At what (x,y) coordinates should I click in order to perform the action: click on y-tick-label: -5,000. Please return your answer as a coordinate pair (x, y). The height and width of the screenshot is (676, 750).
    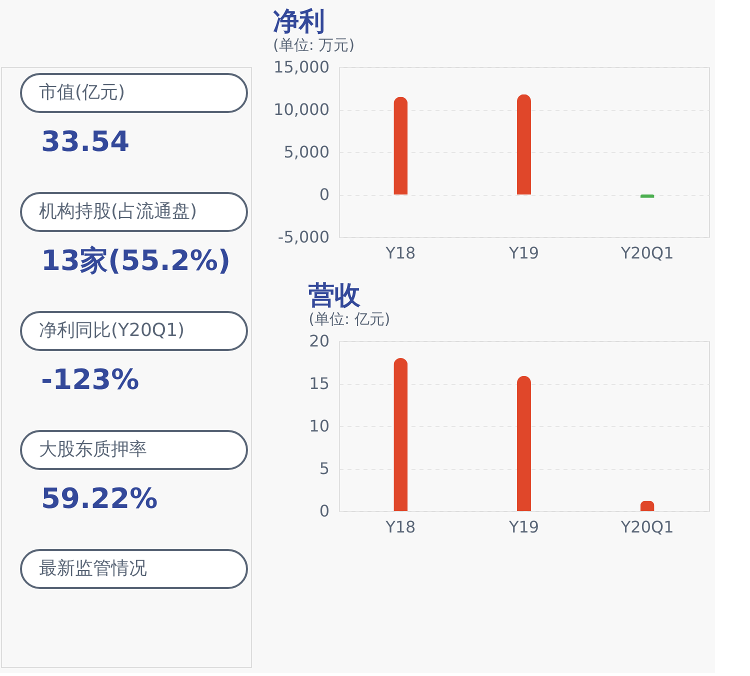
    Looking at the image, I should click on (304, 237).